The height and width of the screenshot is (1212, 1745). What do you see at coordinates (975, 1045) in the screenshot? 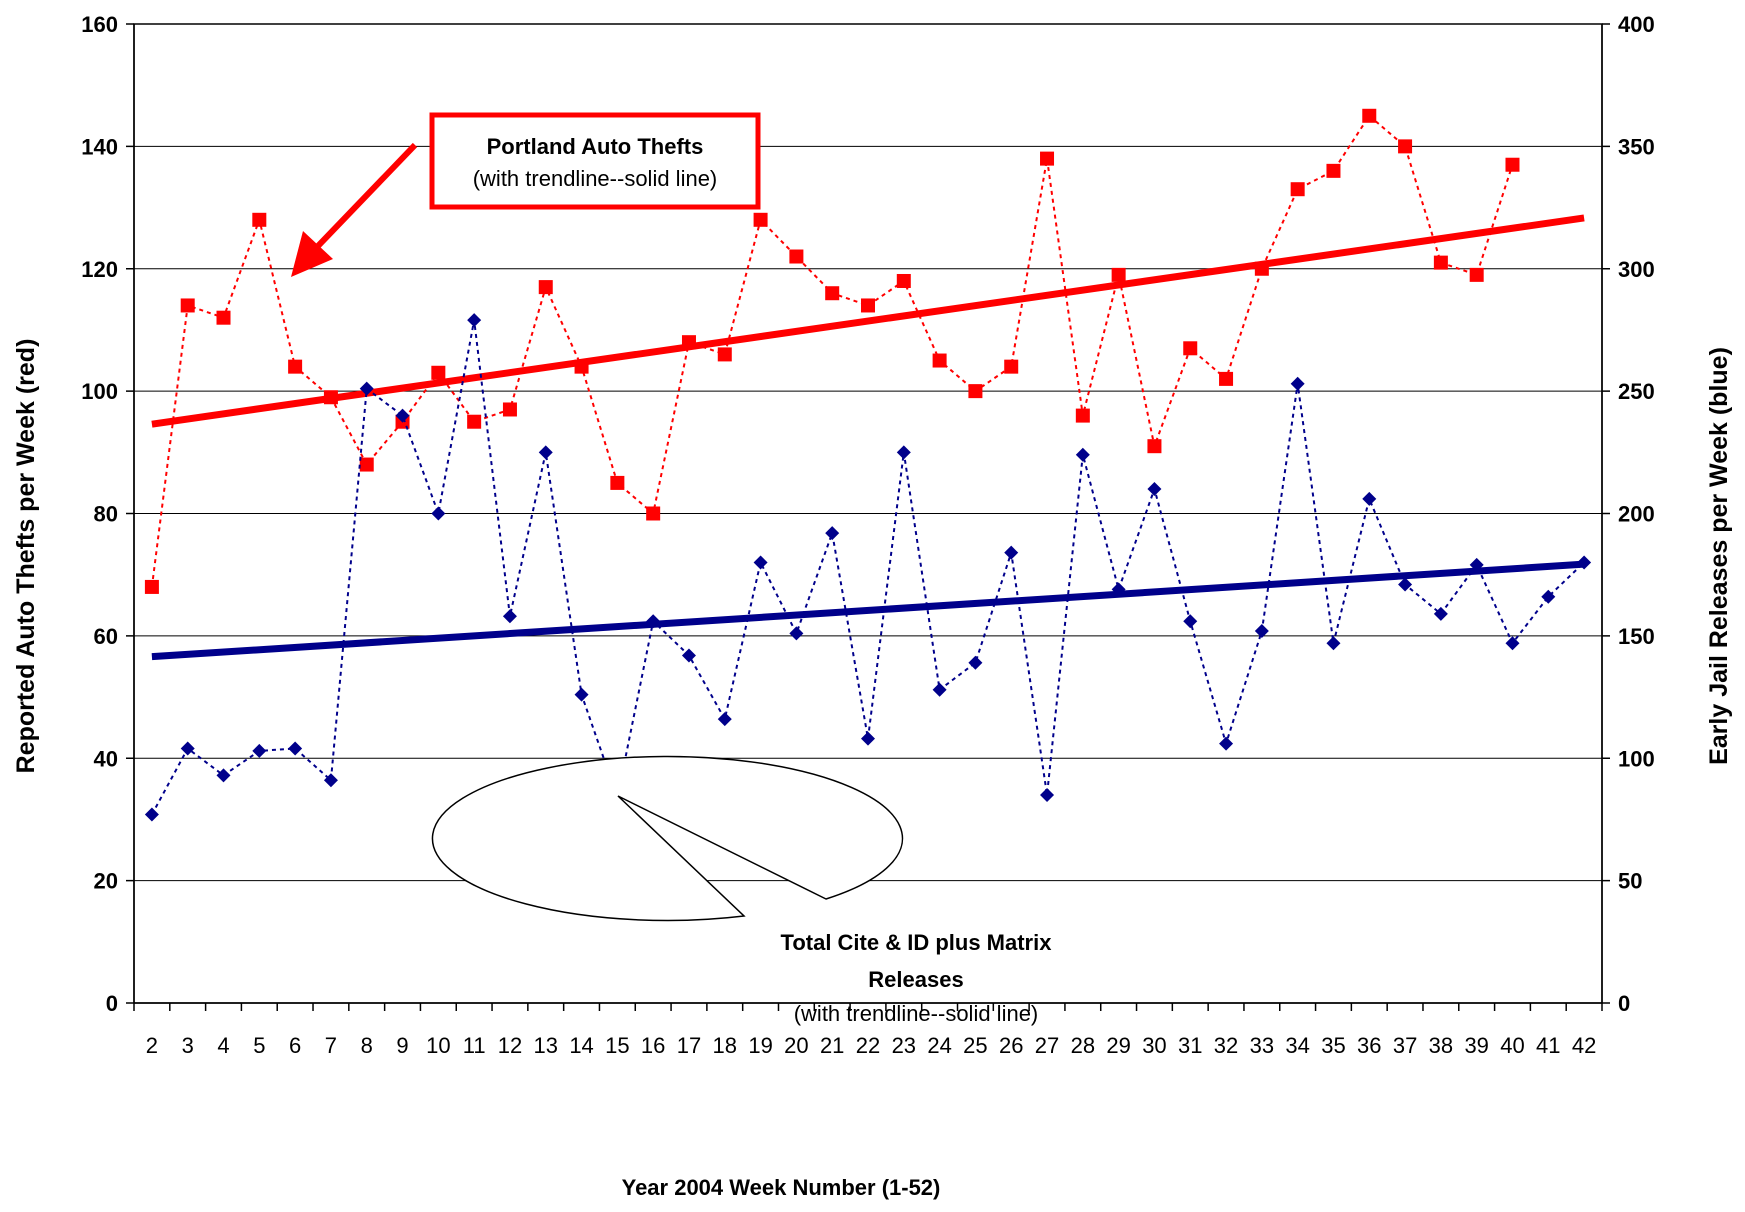
I see `x-tick-label: 25` at bounding box center [975, 1045].